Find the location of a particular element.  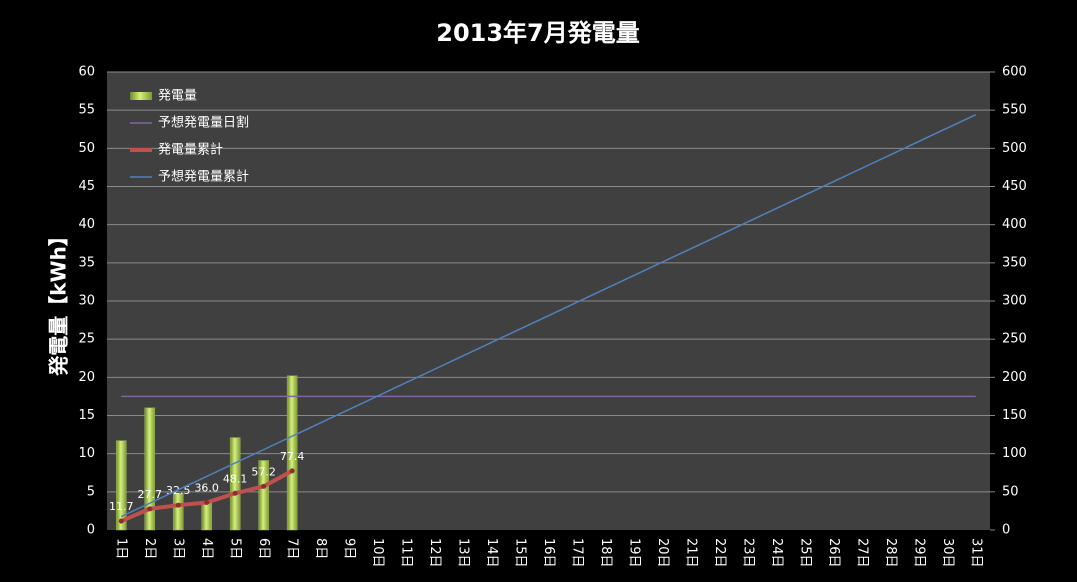

x-tick-label: 2日 is located at coordinates (149, 548).